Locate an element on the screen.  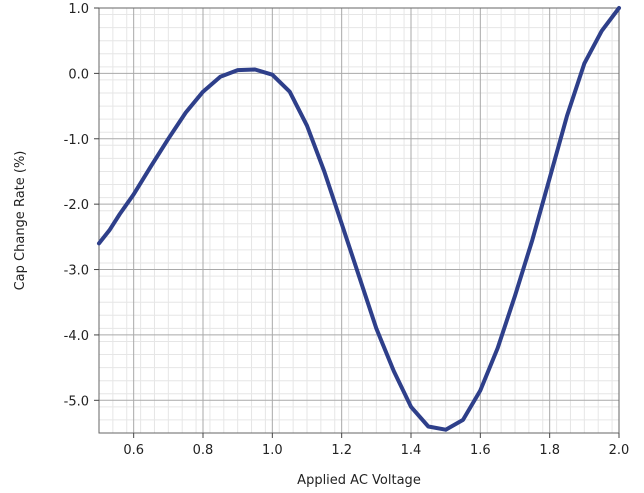
y-axis-ticks: 1.0 0.0 -1.0 -2.0 -3.0 -4.0 -5.0 is located at coordinates (81, 205).